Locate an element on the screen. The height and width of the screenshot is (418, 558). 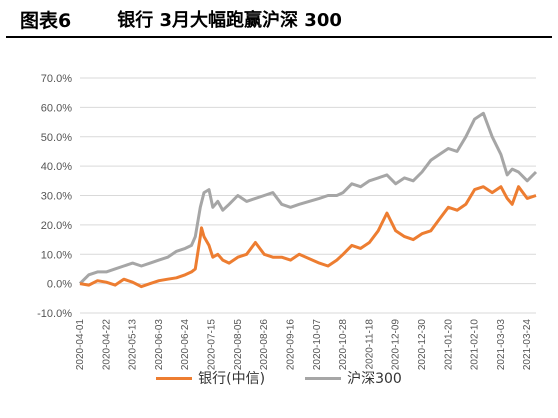
x-tick-label: 2020-10-28 is located at coordinates (343, 344).